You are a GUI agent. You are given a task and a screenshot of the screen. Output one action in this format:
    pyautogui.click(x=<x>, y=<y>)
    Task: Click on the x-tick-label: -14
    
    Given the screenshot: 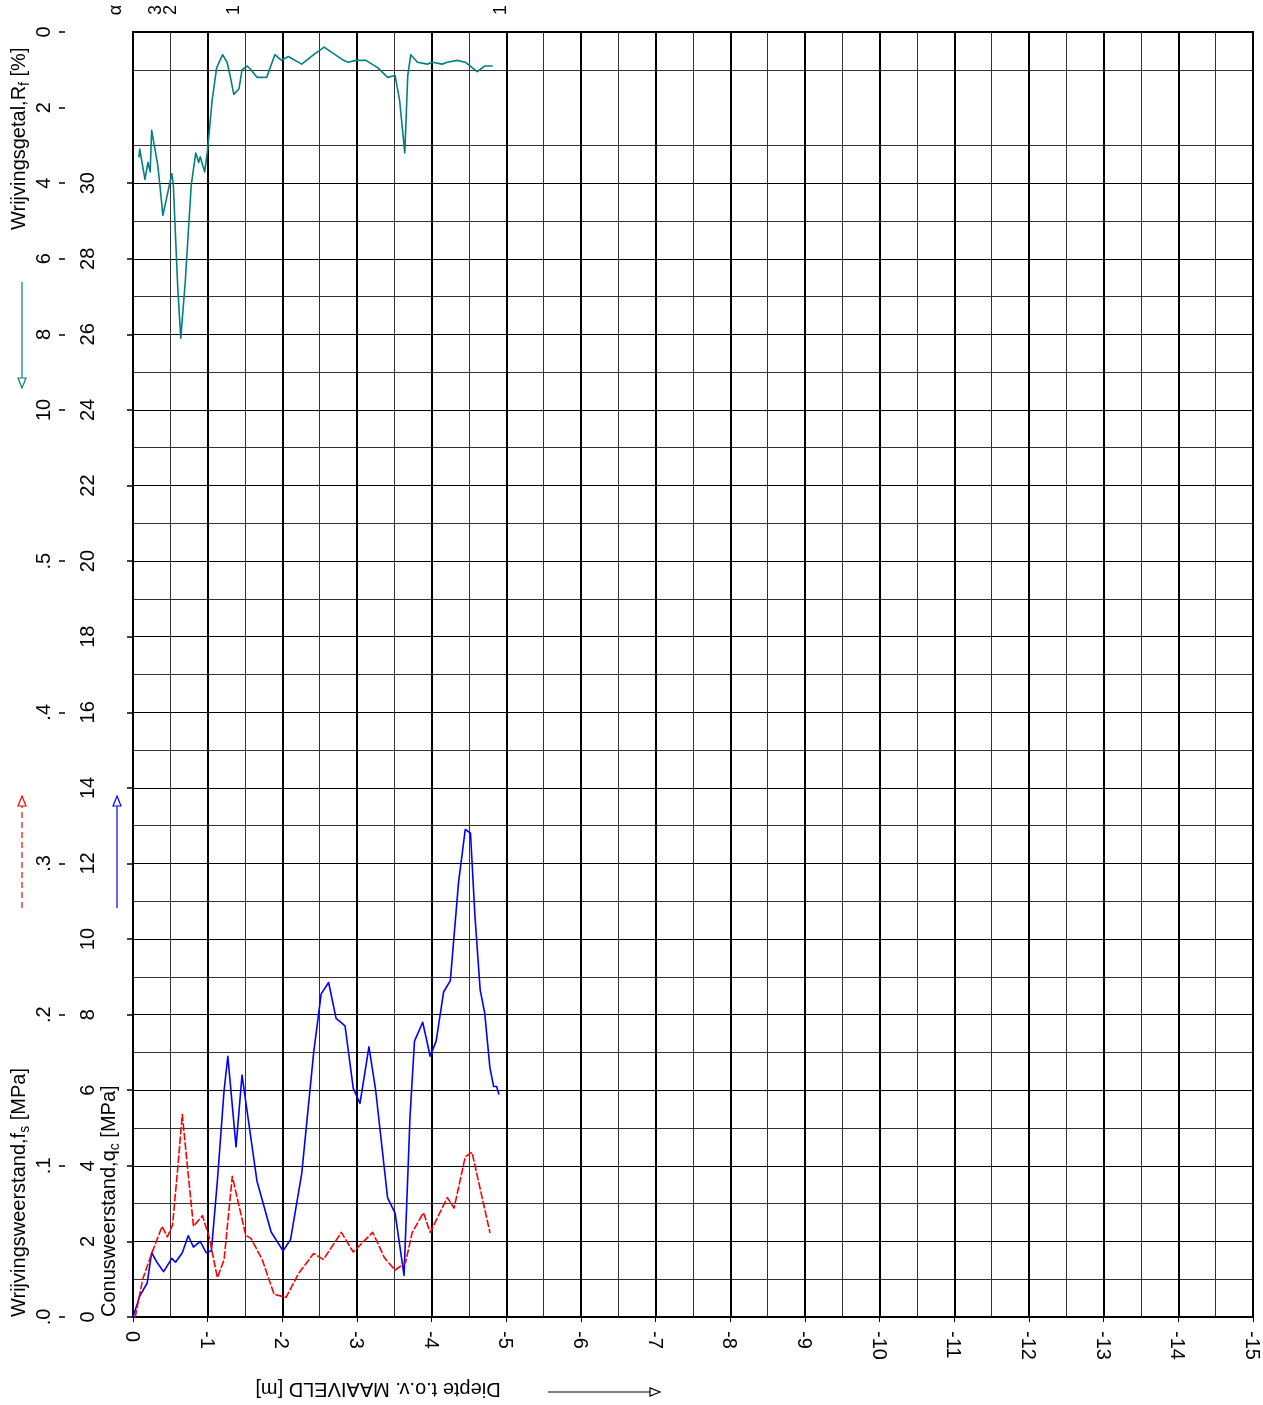 What is the action you would take?
    pyautogui.click(x=1178, y=1345)
    